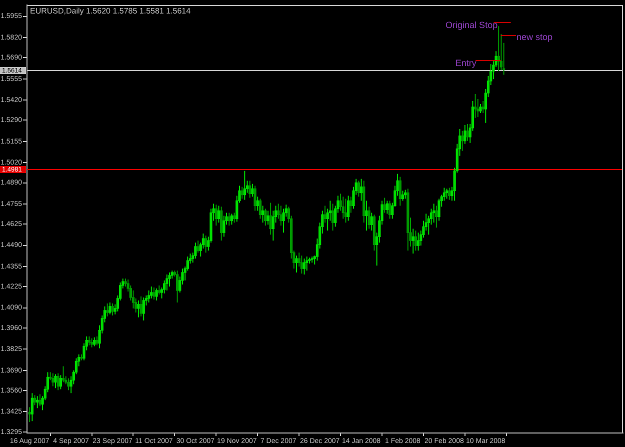  I want to click on ref-line-label: new stop, so click(534, 37).